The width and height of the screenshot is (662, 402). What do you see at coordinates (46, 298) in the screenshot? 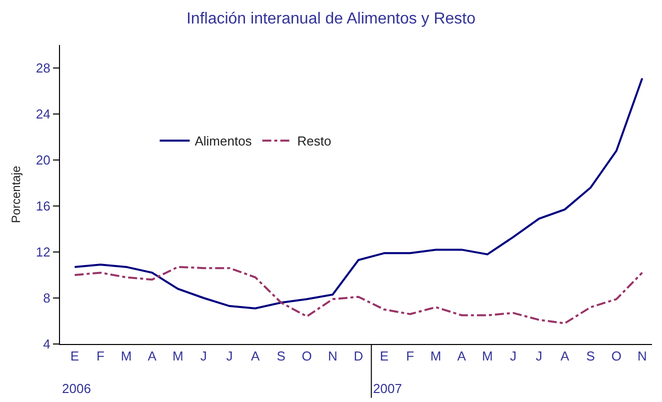
I see `y-tick-label: 8` at bounding box center [46, 298].